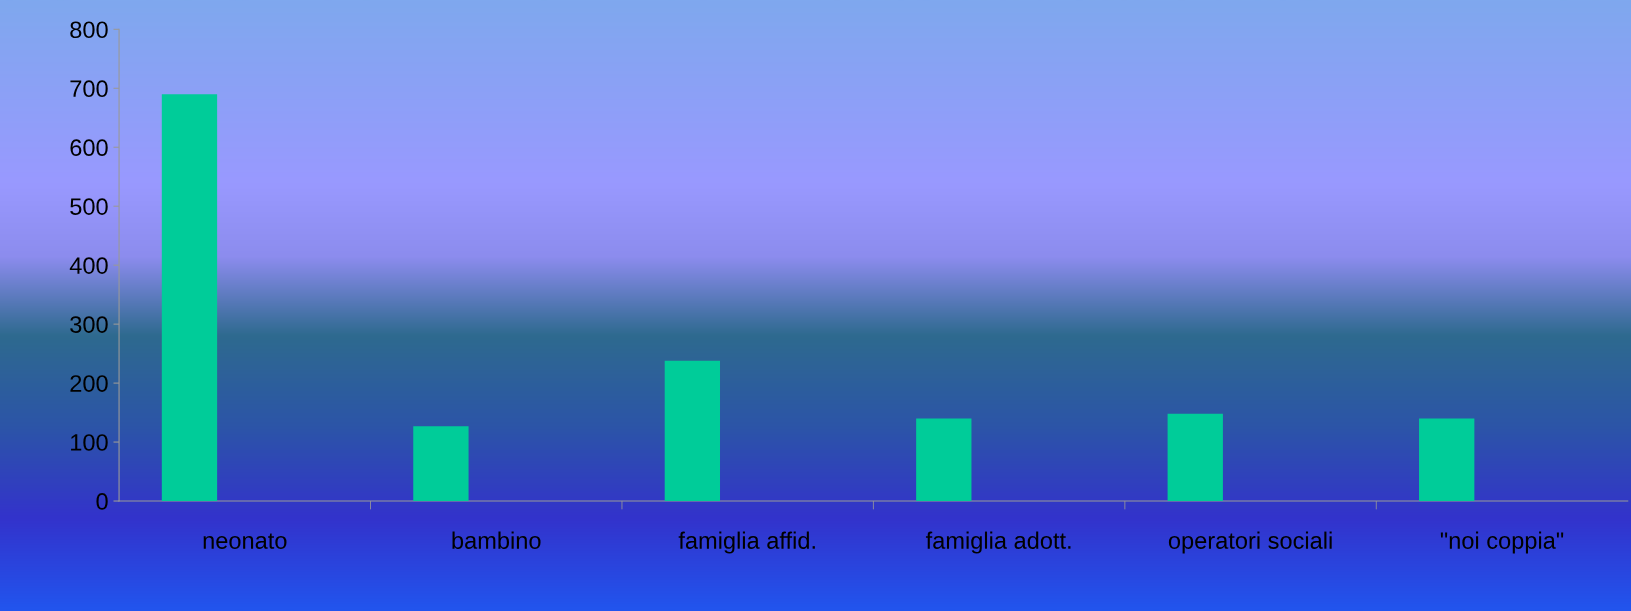 This screenshot has height=611, width=1631. What do you see at coordinates (245, 541) in the screenshot?
I see `x-tick-label: neonato` at bounding box center [245, 541].